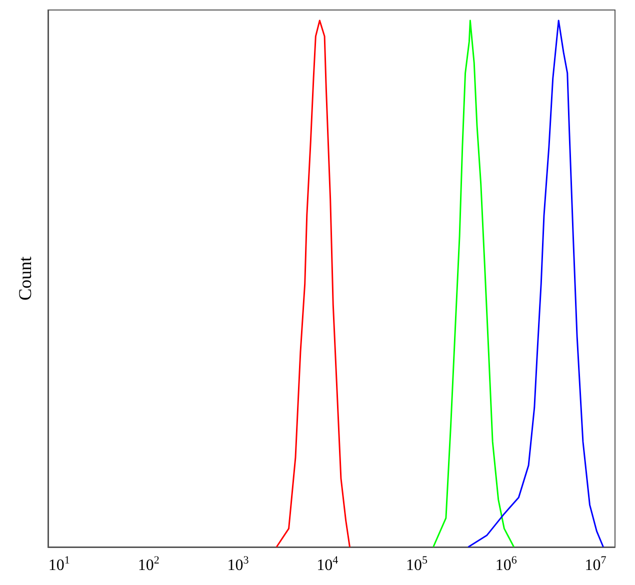 The height and width of the screenshot is (585, 635). Describe the element at coordinates (25, 278) in the screenshot. I see `y-axis-title: Count` at that location.